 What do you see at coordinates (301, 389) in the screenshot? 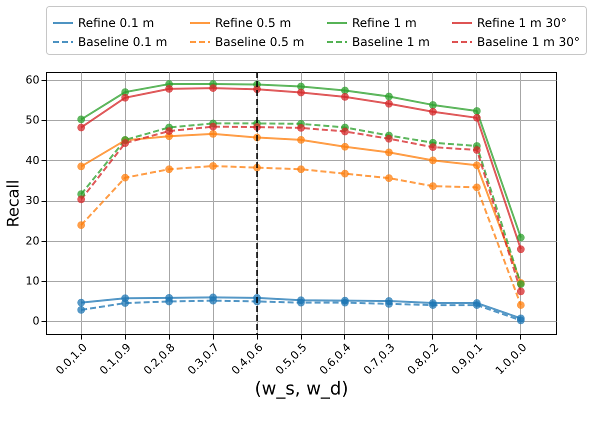
I see `x-axis-title: (w_s, w_d)` at bounding box center [301, 389].